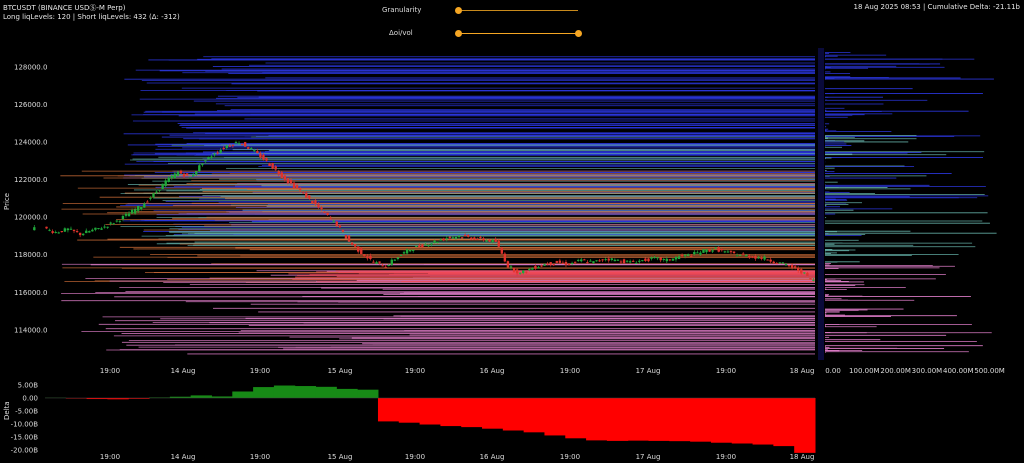 Image resolution: width=1024 pixels, height=463 pixels. Describe the element at coordinates (578, 33) in the screenshot. I see `oivol-slider-handle-max` at that location.